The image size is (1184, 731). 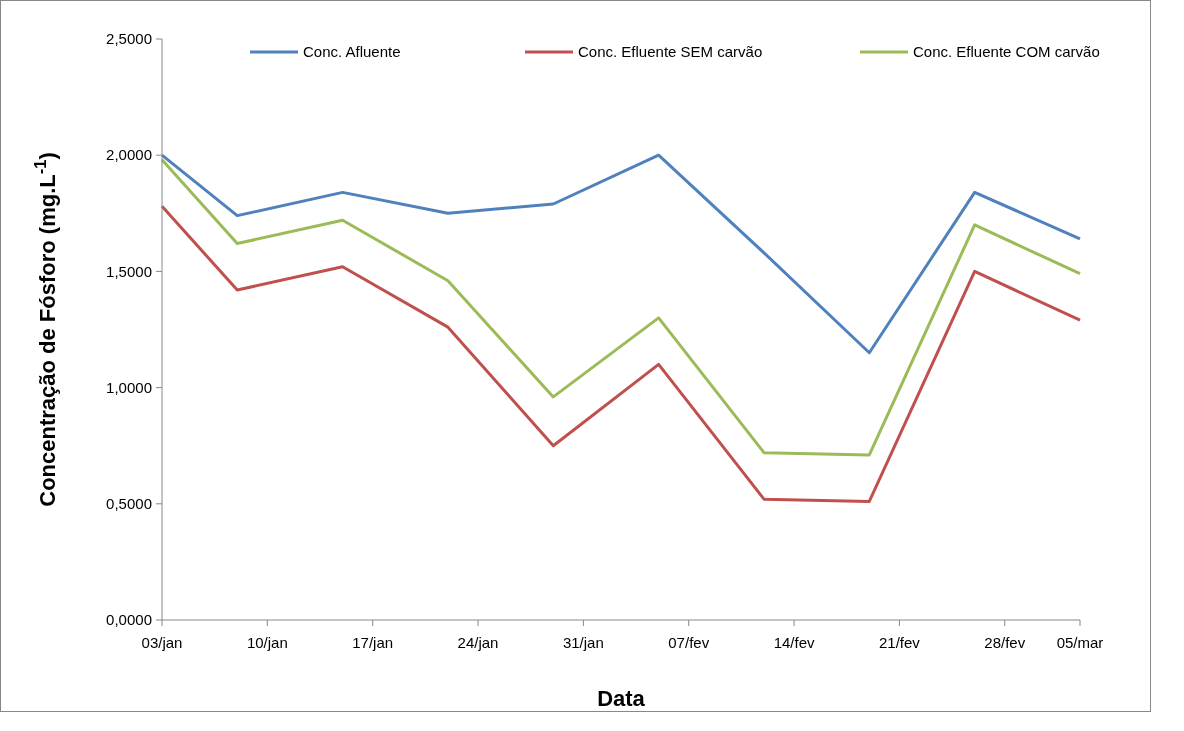 I want to click on y-tick-label: 2,5000, so click(x=129, y=39).